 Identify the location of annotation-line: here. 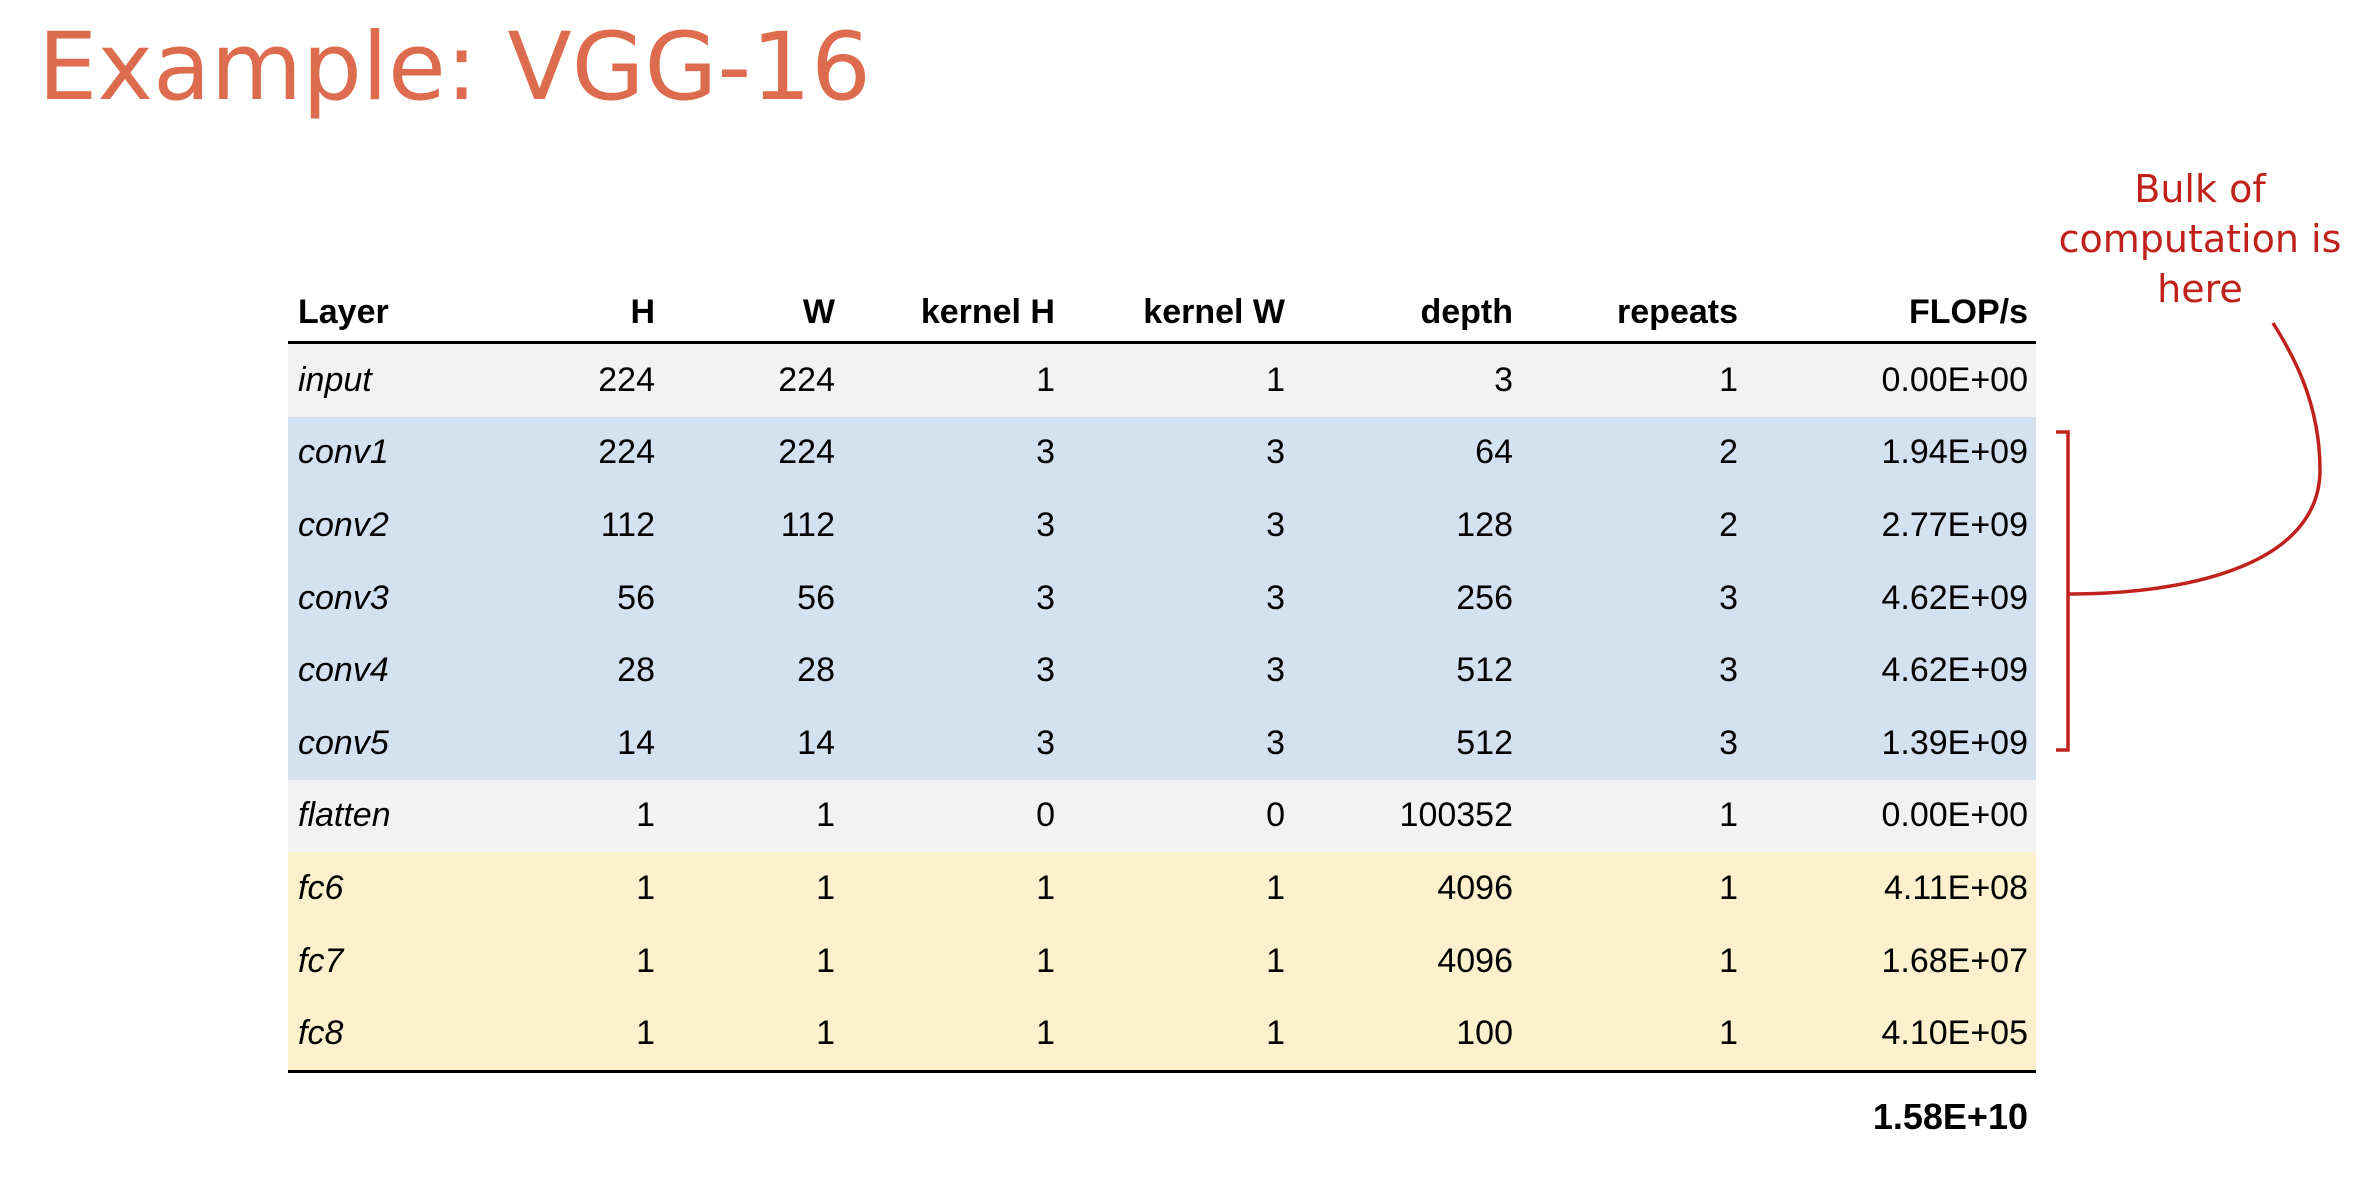
(2200, 289).